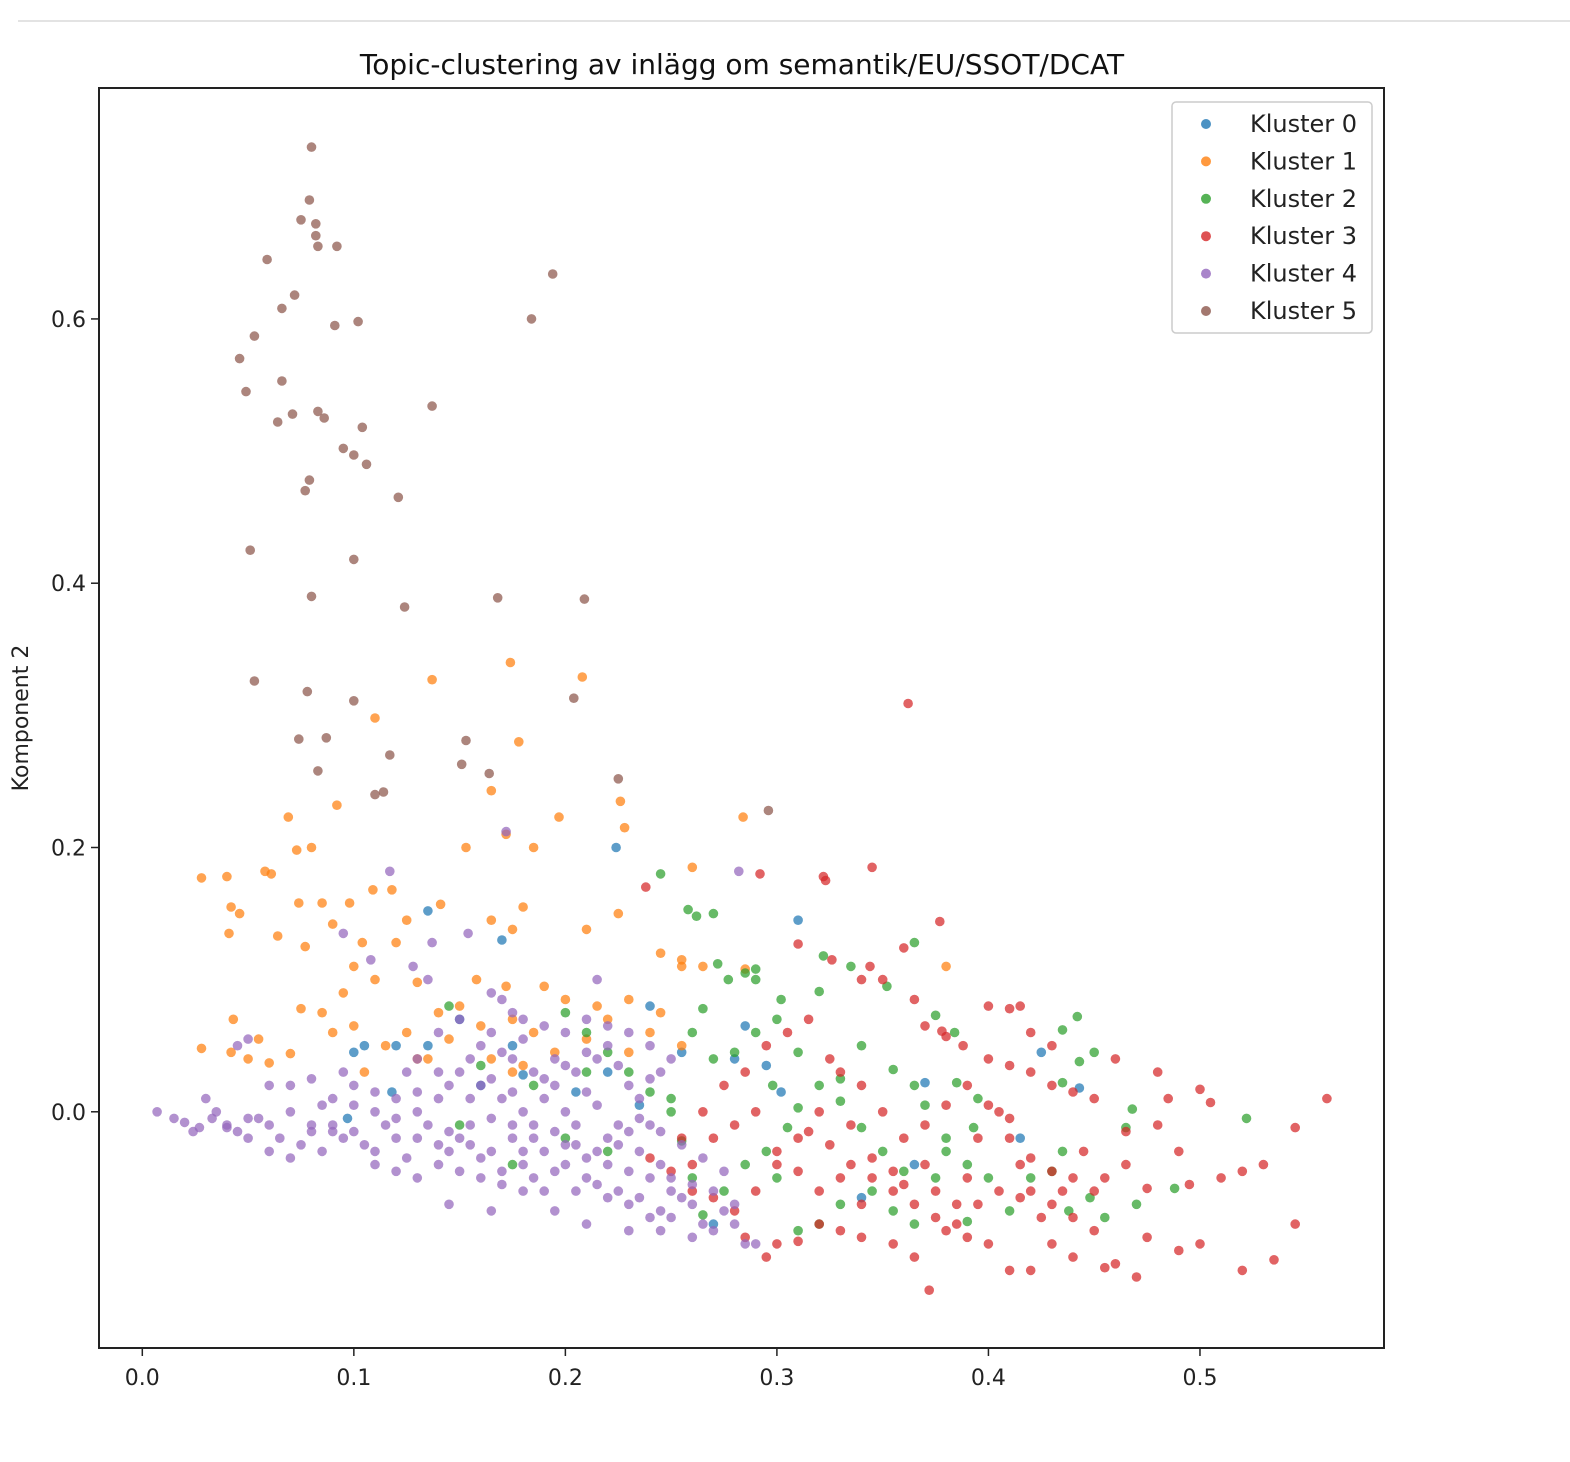 The image size is (1570, 1462). What do you see at coordinates (776, 1378) in the screenshot?
I see `x-tick-label: 0.3` at bounding box center [776, 1378].